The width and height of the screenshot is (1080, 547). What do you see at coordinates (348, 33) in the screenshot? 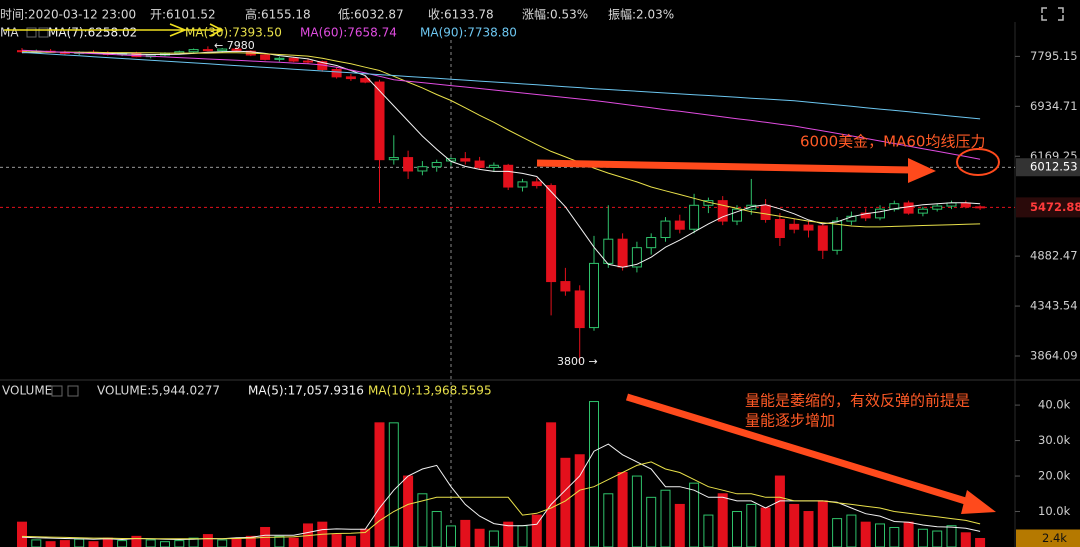
I see `legend-item: MA(60):7658.74` at bounding box center [348, 33].